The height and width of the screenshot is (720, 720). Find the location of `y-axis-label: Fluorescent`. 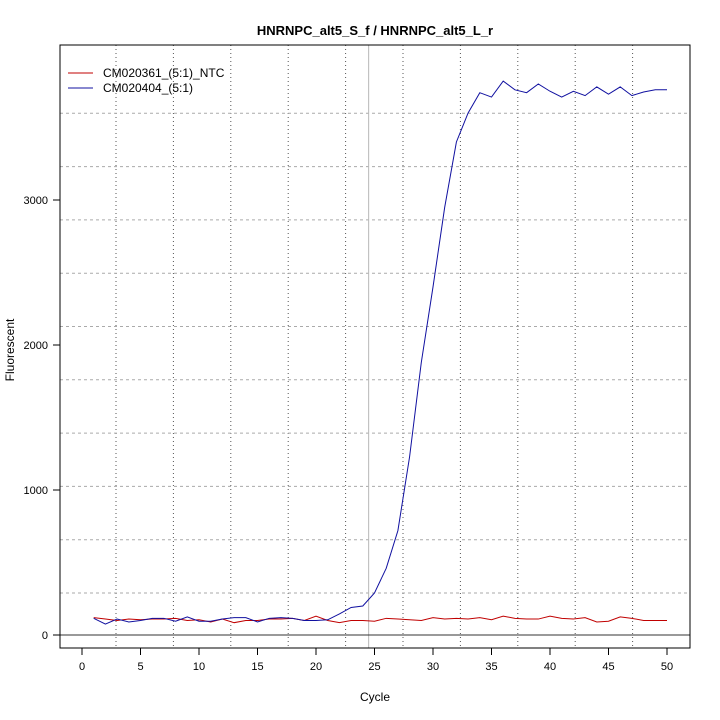

y-axis-label: Fluorescent is located at coordinates (10, 349).